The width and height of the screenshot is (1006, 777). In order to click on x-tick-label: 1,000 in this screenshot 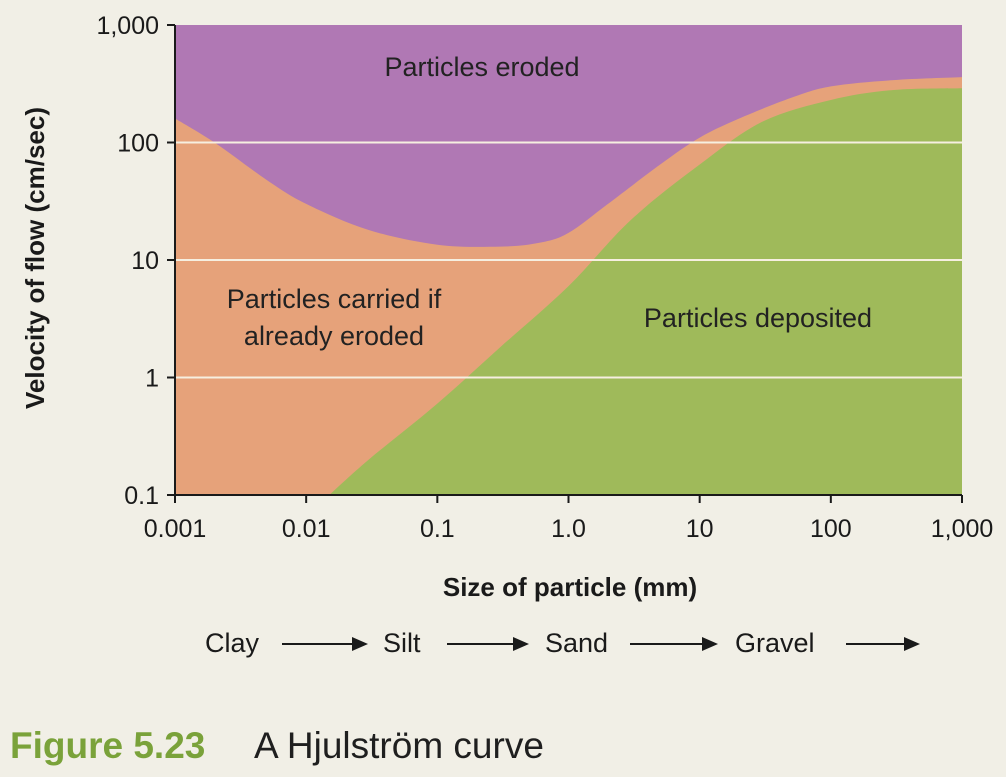, I will do `click(962, 529)`.